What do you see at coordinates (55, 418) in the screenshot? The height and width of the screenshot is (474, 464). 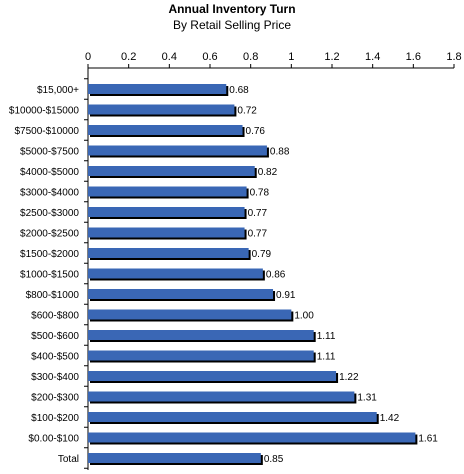 I see `category-label: $100-$200` at bounding box center [55, 418].